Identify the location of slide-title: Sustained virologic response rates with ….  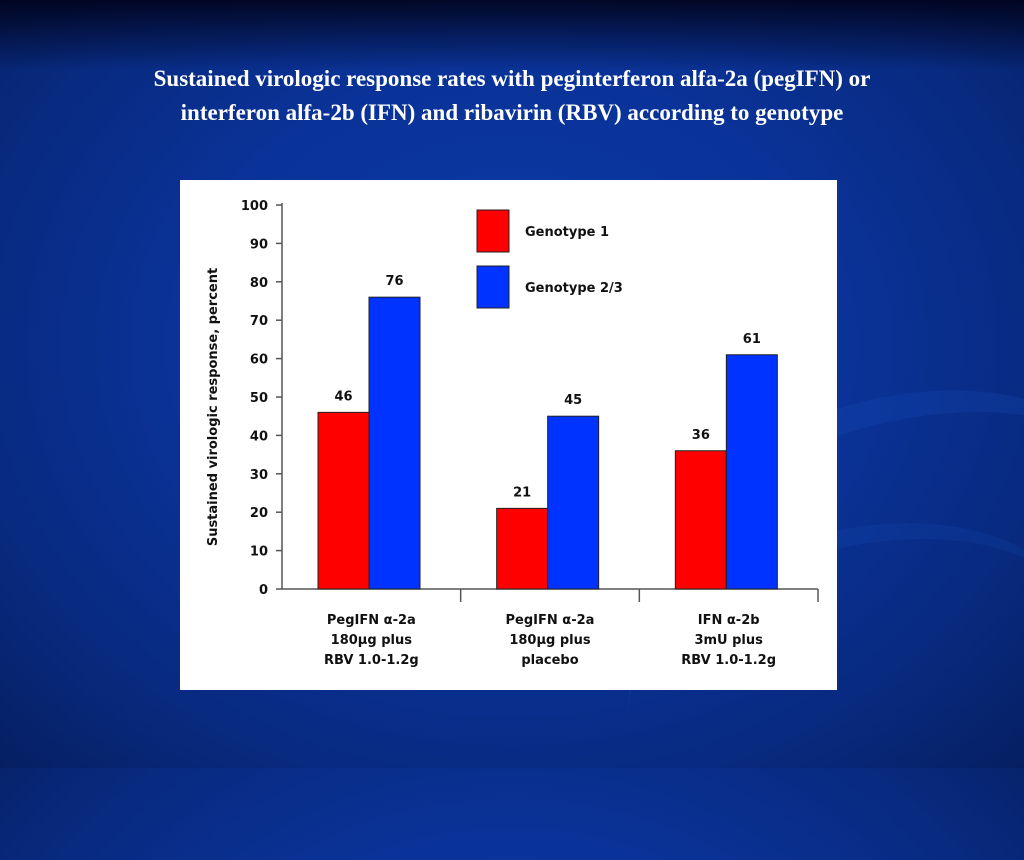
(512, 96).